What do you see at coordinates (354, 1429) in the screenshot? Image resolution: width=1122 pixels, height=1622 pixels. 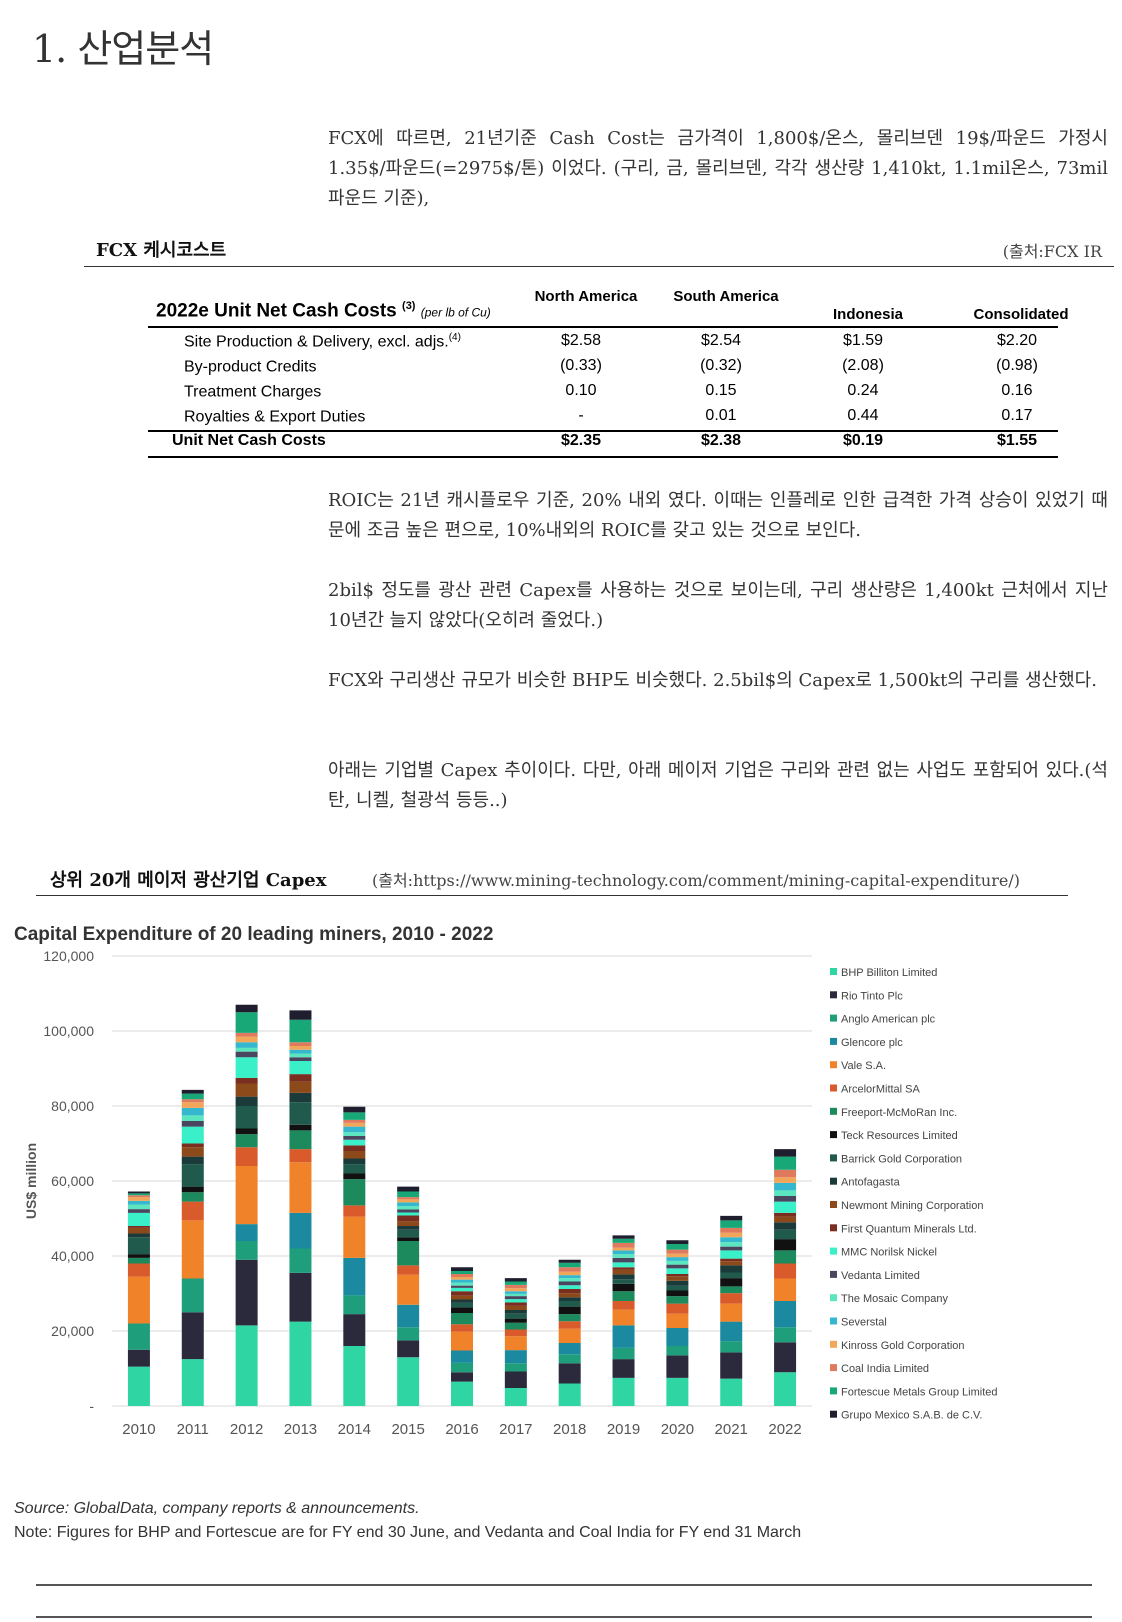 I see `x-tick-label: 2014` at bounding box center [354, 1429].